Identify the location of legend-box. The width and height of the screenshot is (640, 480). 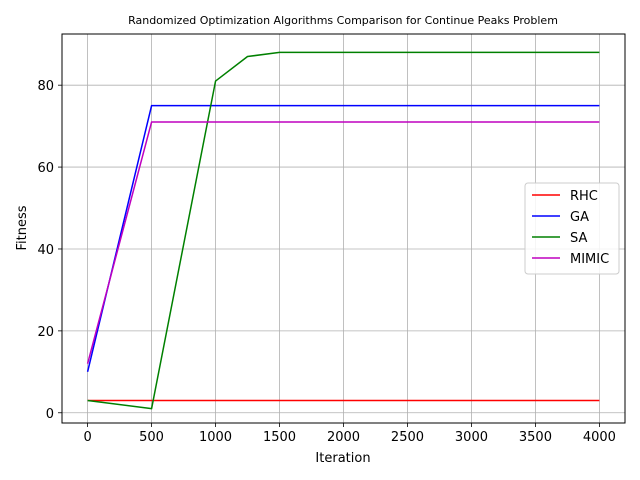
(572, 228).